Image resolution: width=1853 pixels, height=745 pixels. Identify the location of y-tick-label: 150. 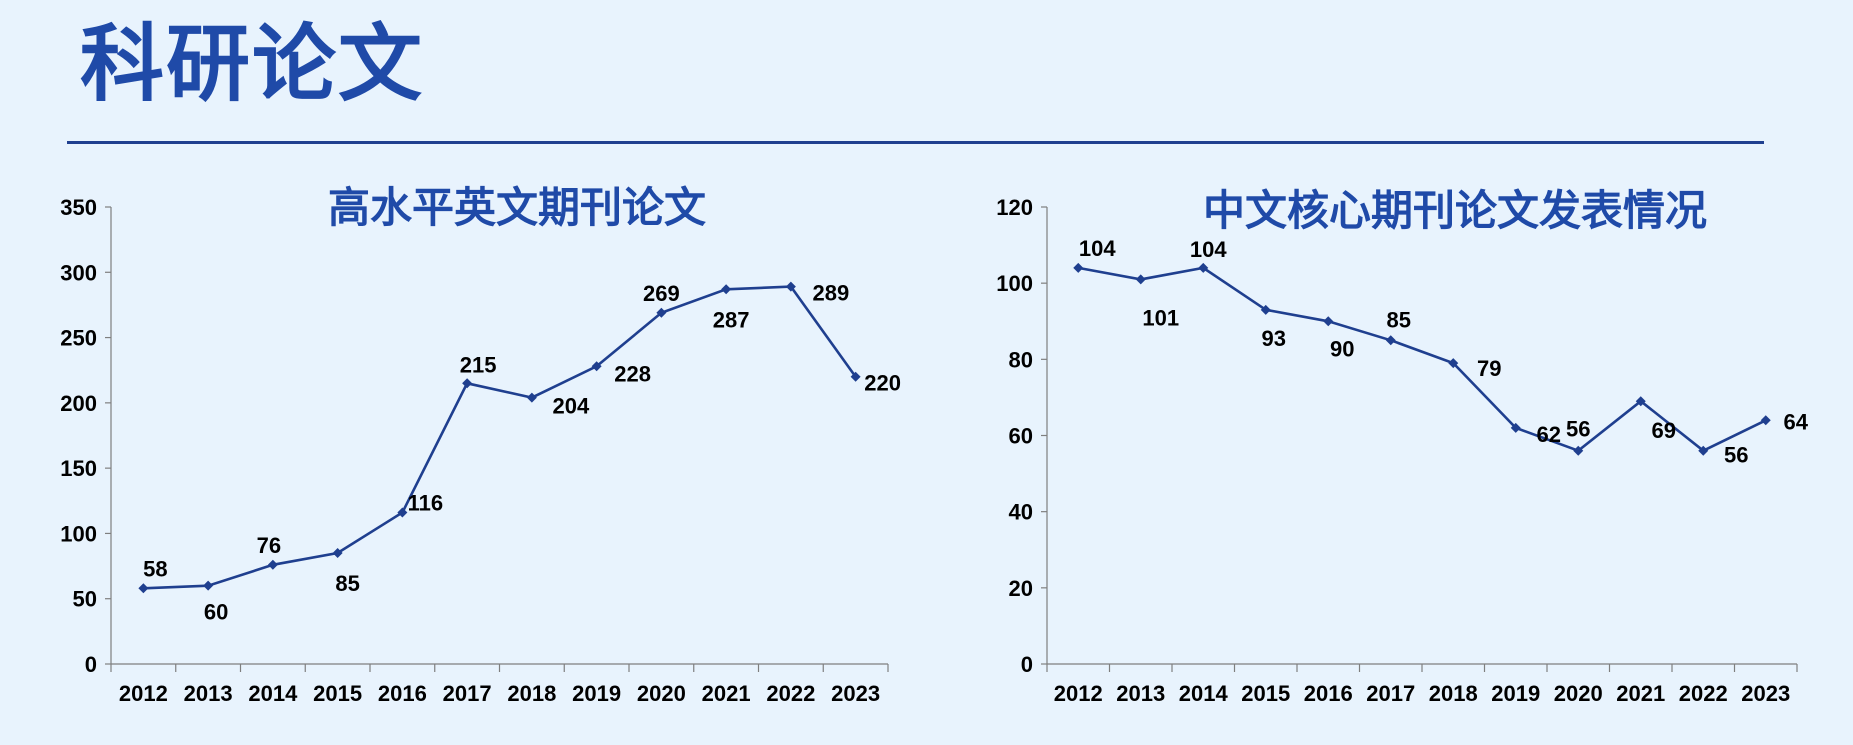
(78, 468).